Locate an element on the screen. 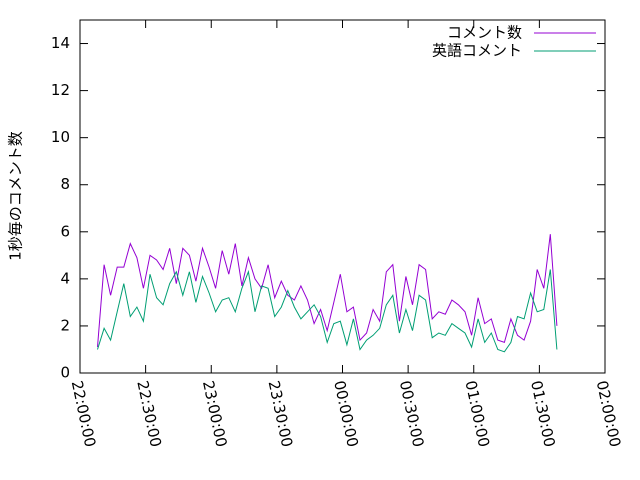 This screenshot has width=640, height=480. x-tick-label: 22:00:00 is located at coordinates (84, 414).